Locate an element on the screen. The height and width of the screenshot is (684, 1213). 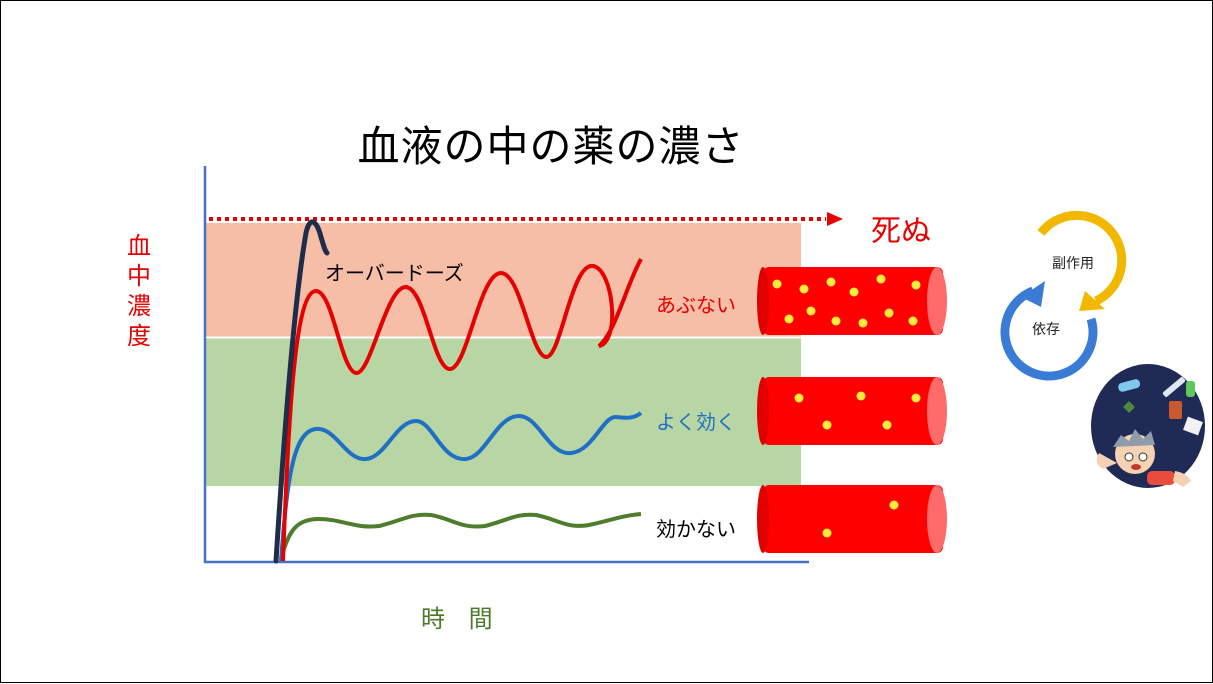
ineffective-zone-label: 効かない is located at coordinates (696, 529).